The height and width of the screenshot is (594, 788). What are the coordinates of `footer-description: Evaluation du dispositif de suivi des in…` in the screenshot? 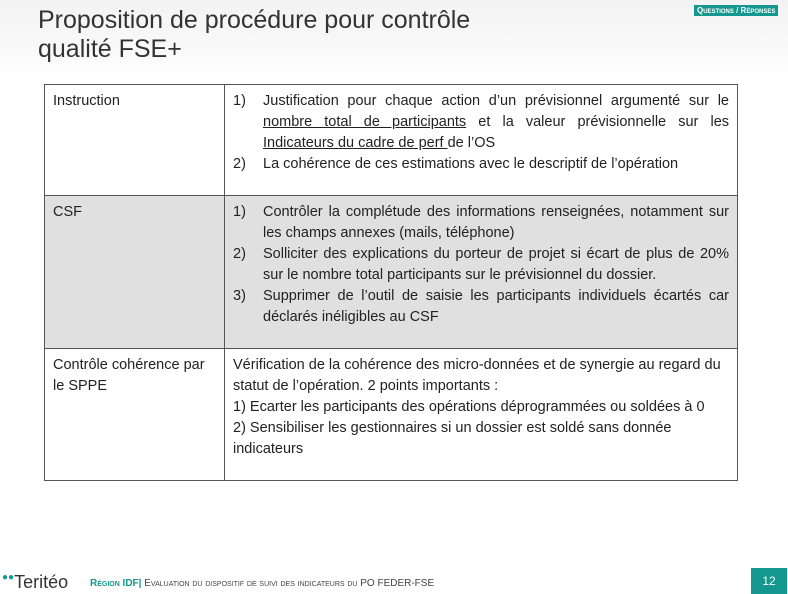 It's located at (288, 583).